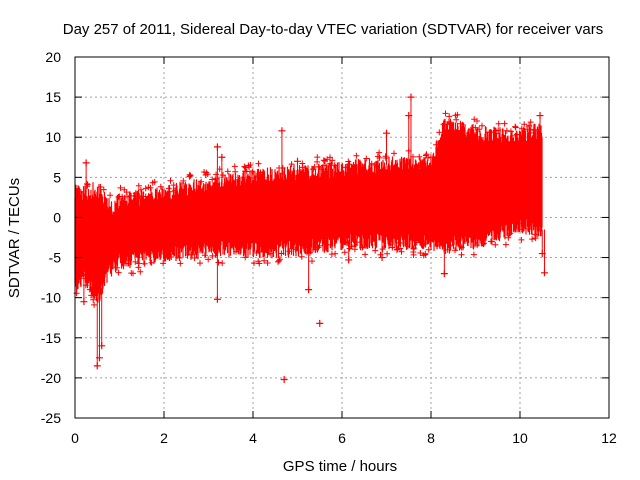  I want to click on x-axis-label: GPS time / hours, so click(340, 466).